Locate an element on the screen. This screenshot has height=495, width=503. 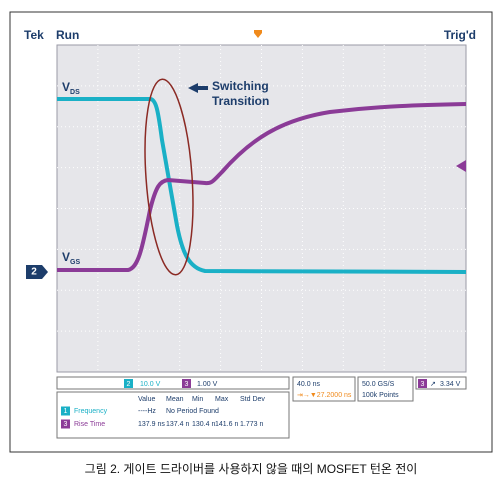
measure-cell: 137.4 n is located at coordinates (177, 424).